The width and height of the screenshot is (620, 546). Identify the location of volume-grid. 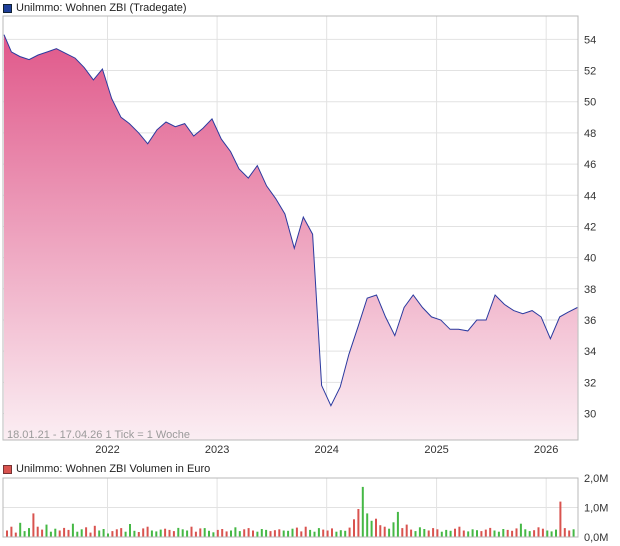
(290, 507).